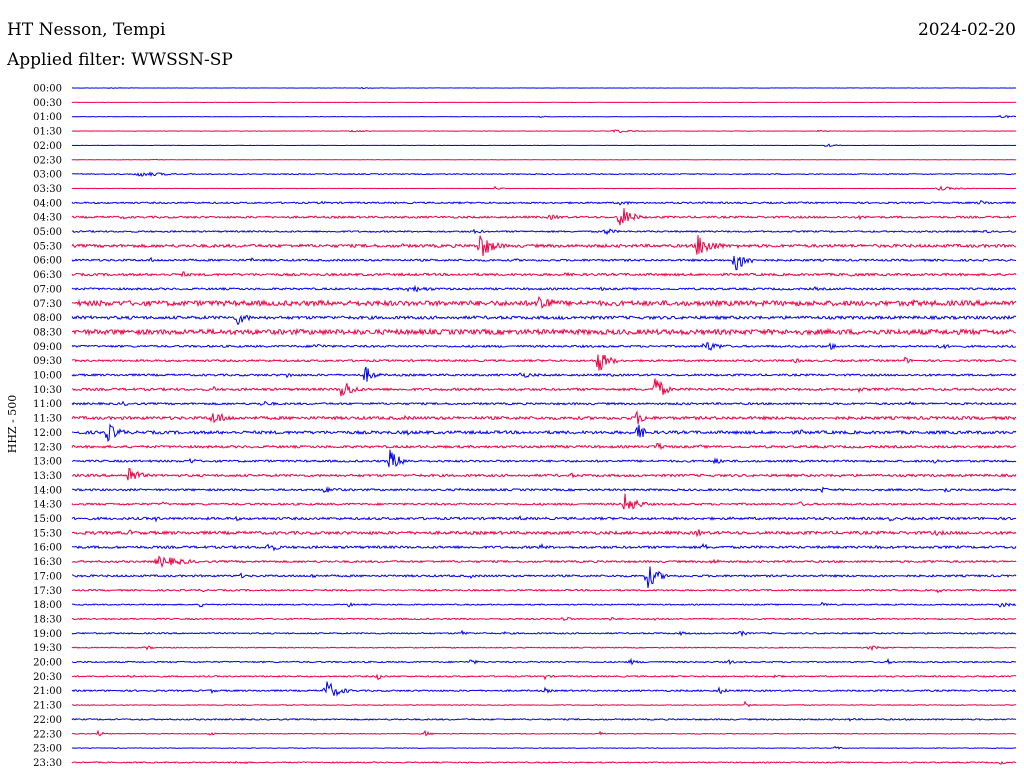  What do you see at coordinates (47, 304) in the screenshot?
I see `time-label: 07:30` at bounding box center [47, 304].